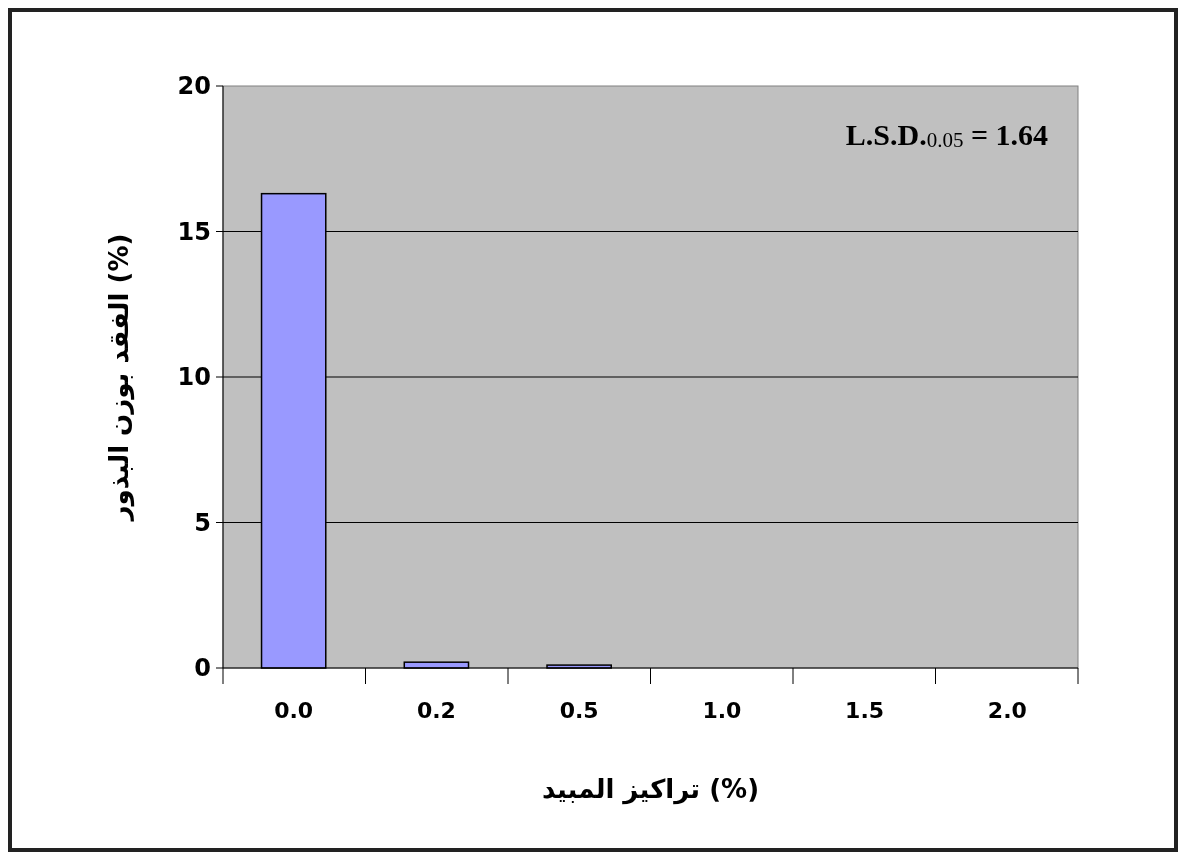 This screenshot has height=852, width=1178. I want to click on x-tick-label: 1.0, so click(722, 710).